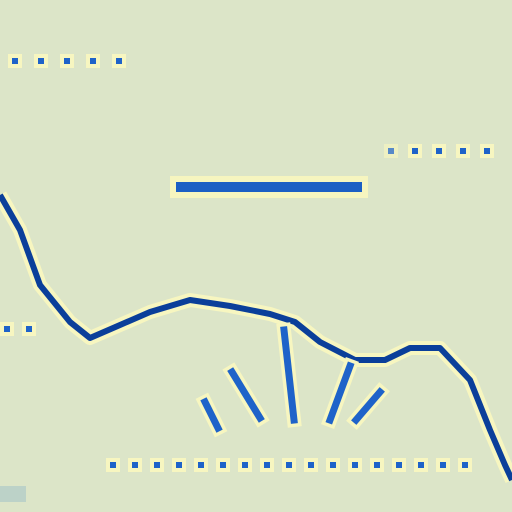 This screenshot has width=512, height=512. I want to click on top-left-dot-indicator, so click(67, 61).